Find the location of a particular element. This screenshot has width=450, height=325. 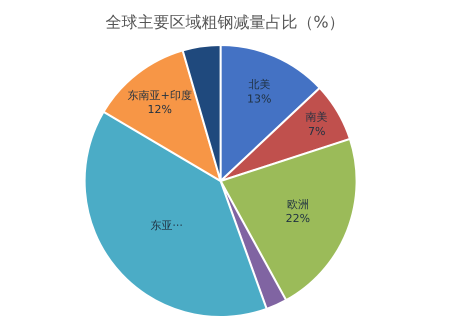

data-label: 22% is located at coordinates (298, 219).